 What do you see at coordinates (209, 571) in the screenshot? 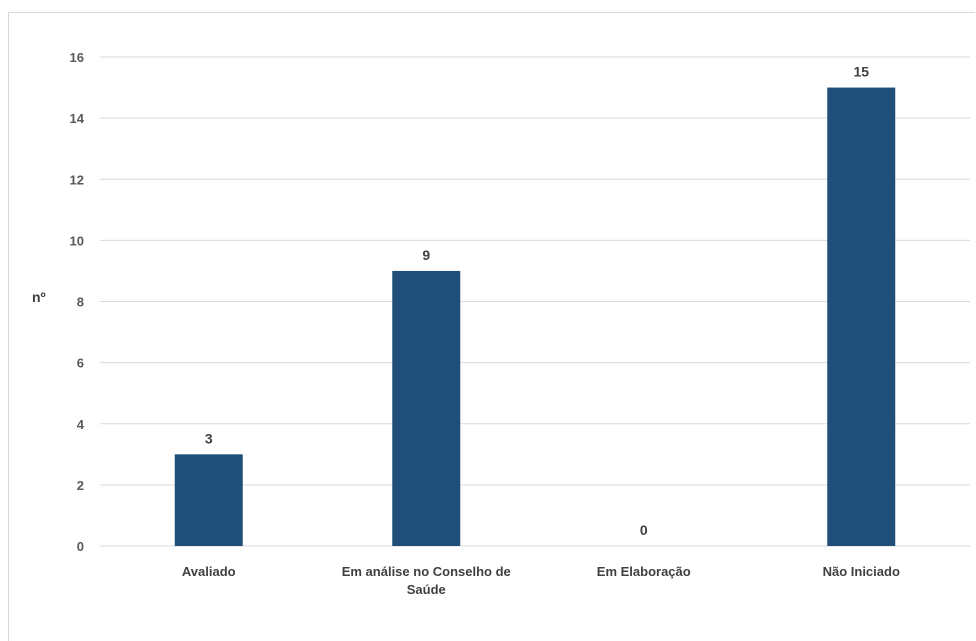
I see `x-category-label: Avaliado` at bounding box center [209, 571].